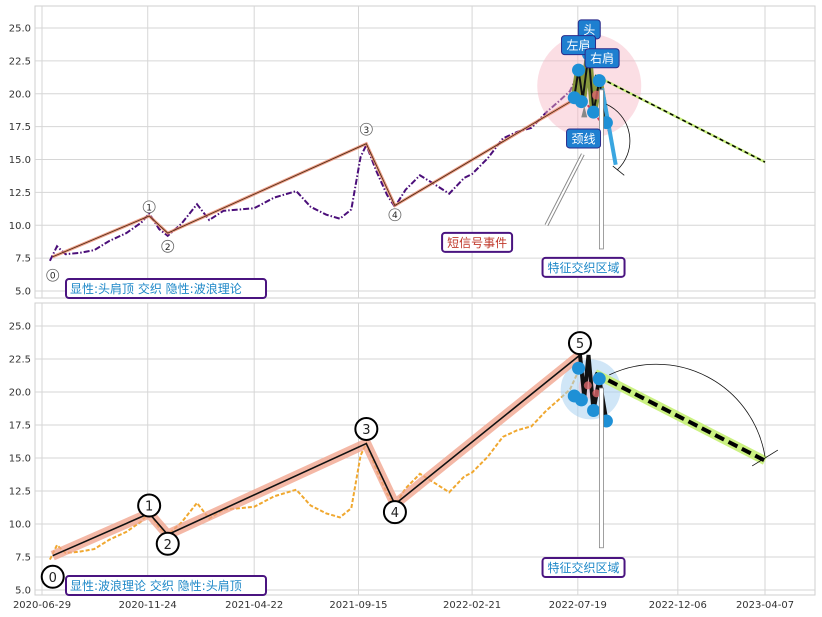 This screenshot has height=617, width=822. Describe the element at coordinates (593, 388) in the screenshot. I see `hs-zigzag-line` at that location.